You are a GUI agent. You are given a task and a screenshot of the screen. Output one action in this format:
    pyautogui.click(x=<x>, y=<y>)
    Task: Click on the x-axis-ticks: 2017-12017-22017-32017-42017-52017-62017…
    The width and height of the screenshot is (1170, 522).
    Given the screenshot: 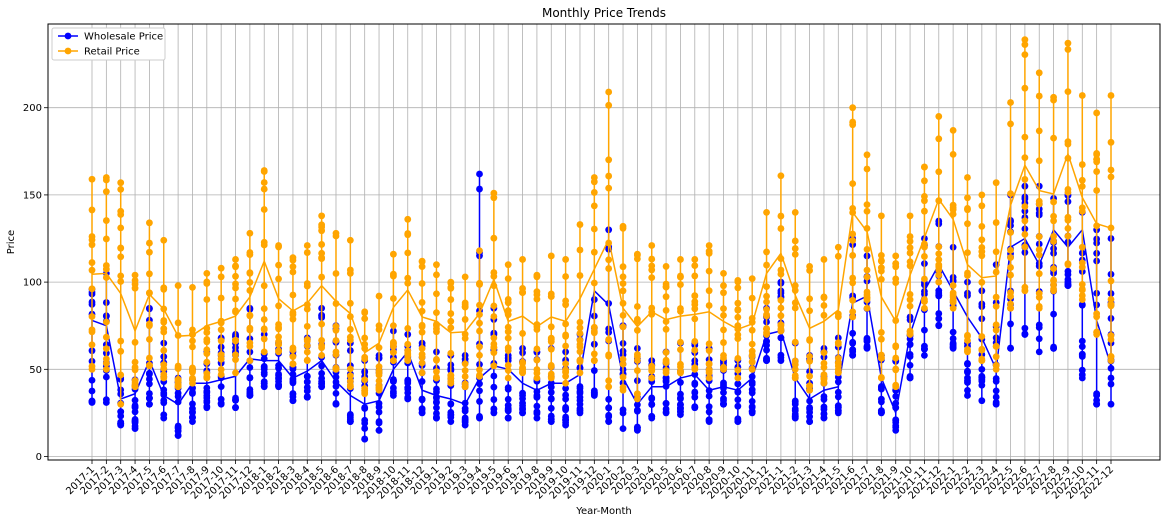 What is the action you would take?
    pyautogui.click(x=590, y=481)
    